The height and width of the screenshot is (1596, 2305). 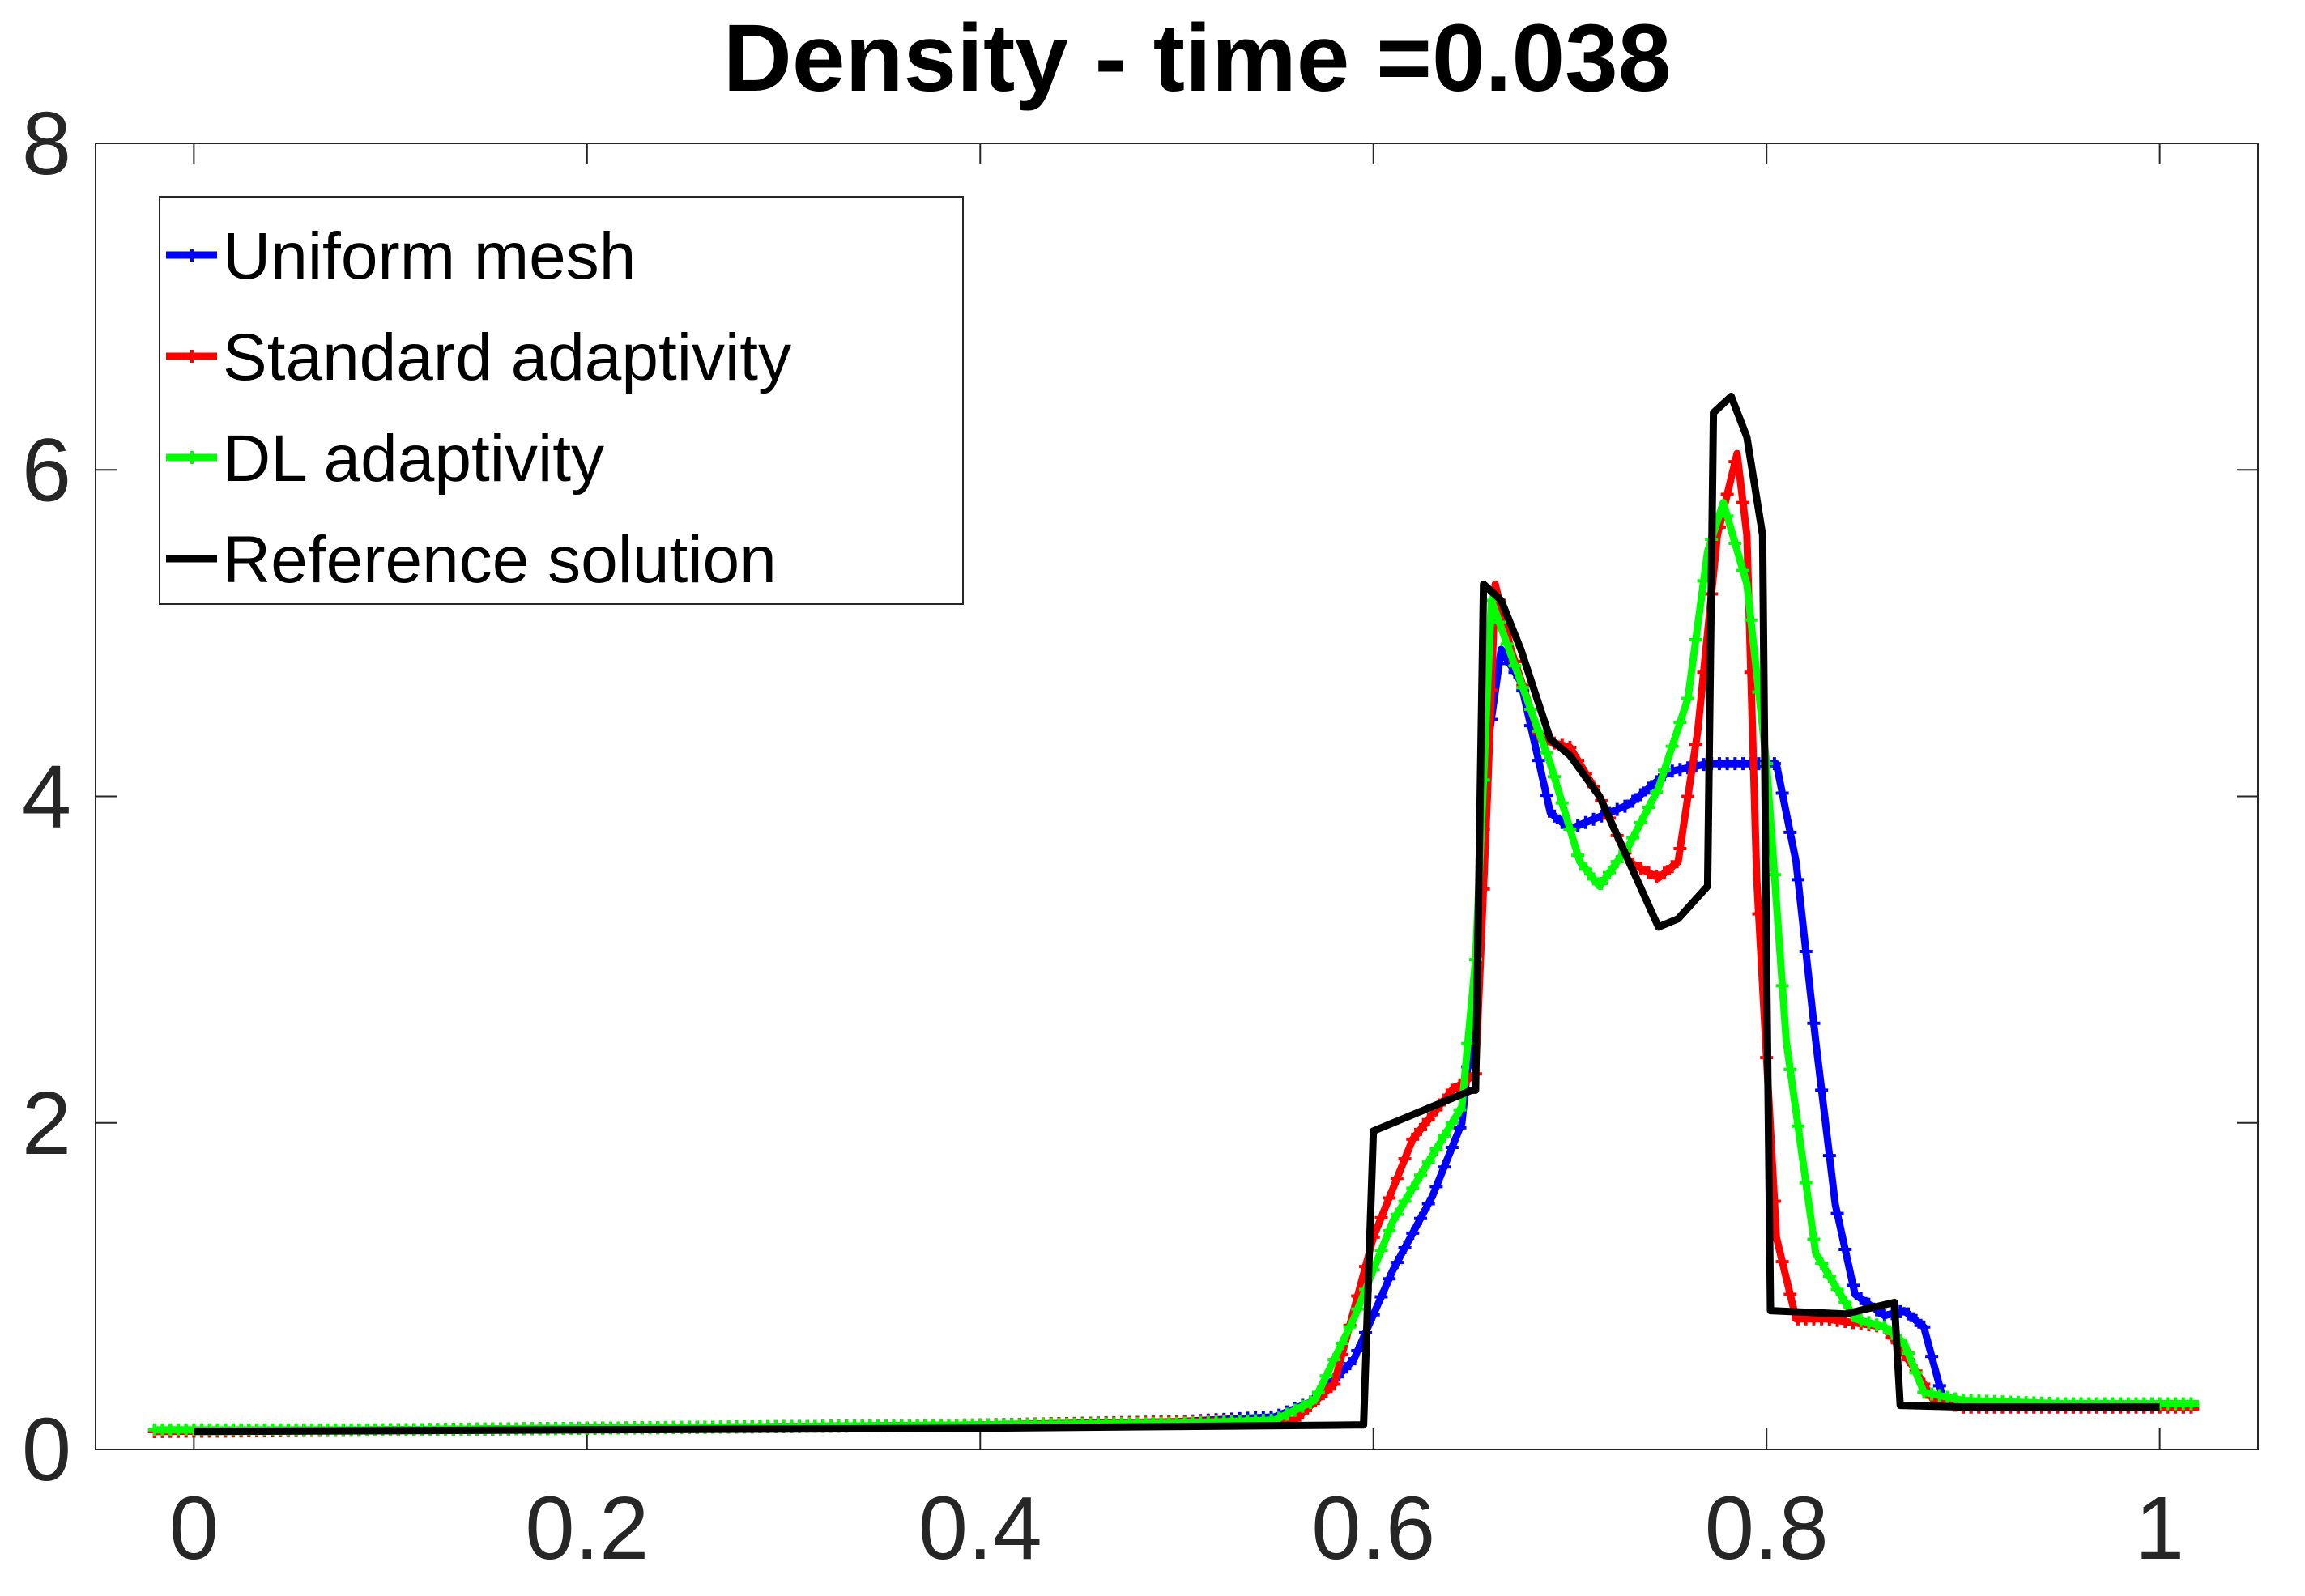 What do you see at coordinates (46, 1450) in the screenshot?
I see `y-tick-label: 0` at bounding box center [46, 1450].